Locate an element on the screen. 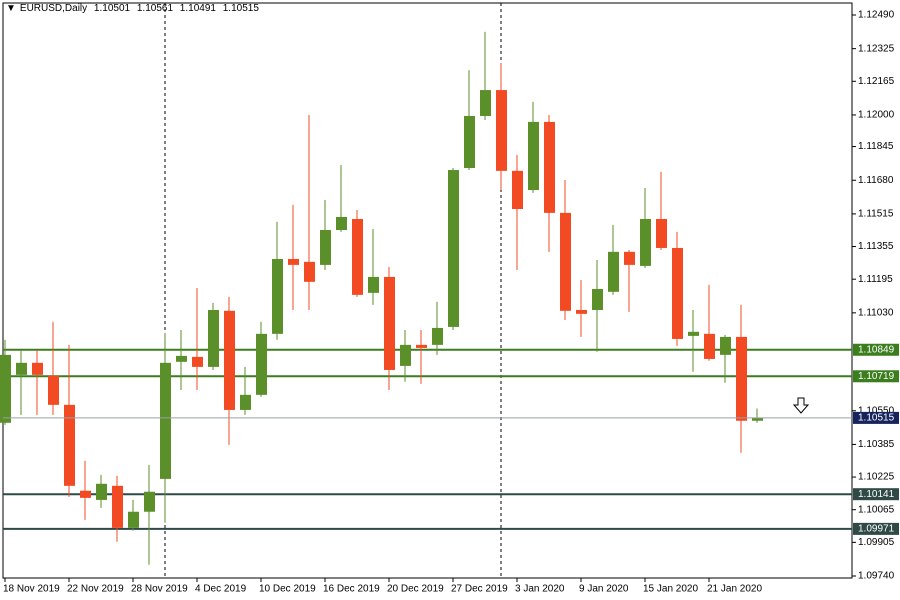 Image resolution: width=900 pixels, height=600 pixels. x-tick-label: 27 Dec 2019 is located at coordinates (479, 589).